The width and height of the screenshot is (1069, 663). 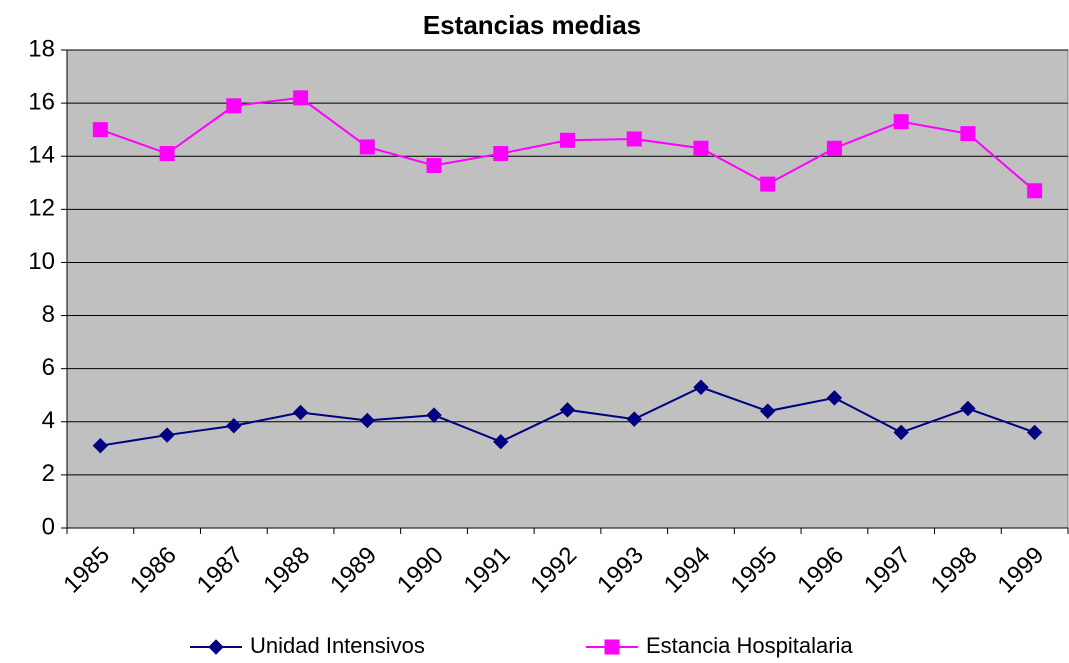 What do you see at coordinates (887, 570) in the screenshot?
I see `x-tick-label: 1997` at bounding box center [887, 570].